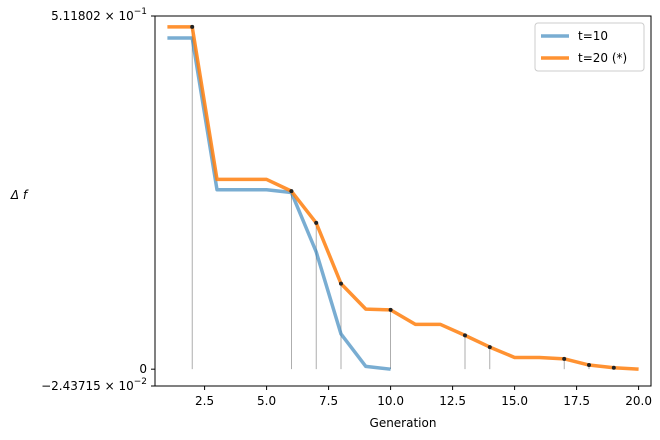 Image resolution: width=660 pixels, height=440 pixels. Describe the element at coordinates (589, 47) in the screenshot. I see `legend: t=10 t=20 (*)` at that location.